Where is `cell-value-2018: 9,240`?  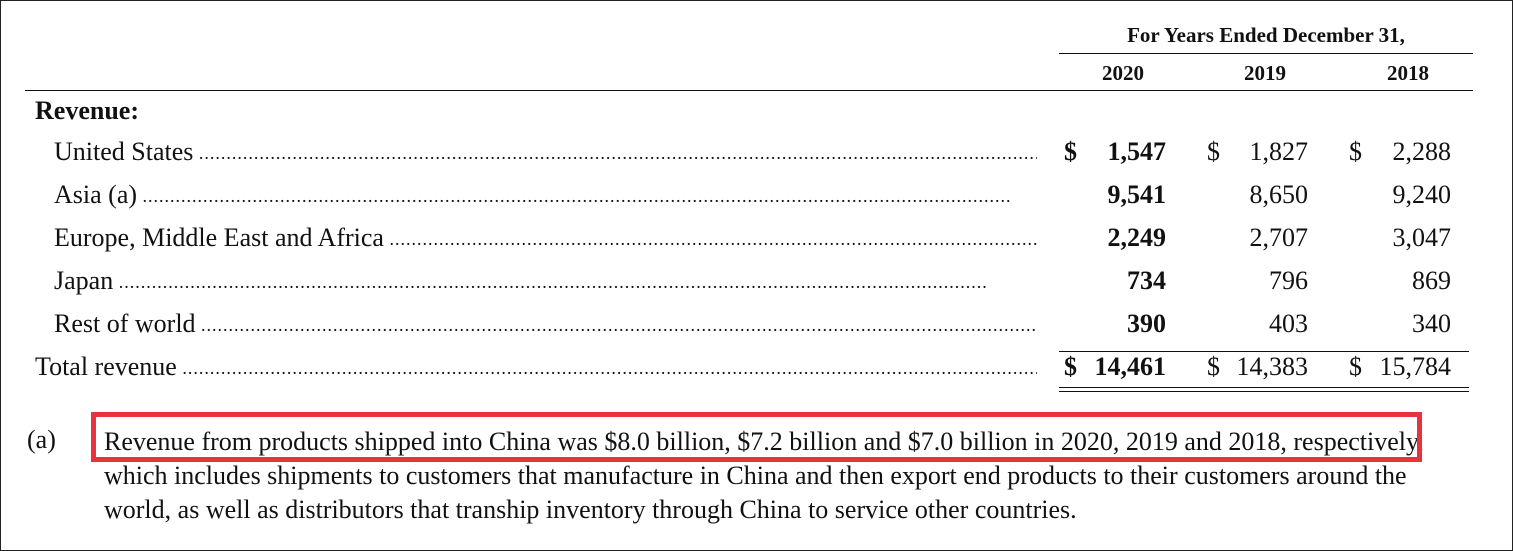
cell-value-2018: 9,240 is located at coordinates (1422, 194).